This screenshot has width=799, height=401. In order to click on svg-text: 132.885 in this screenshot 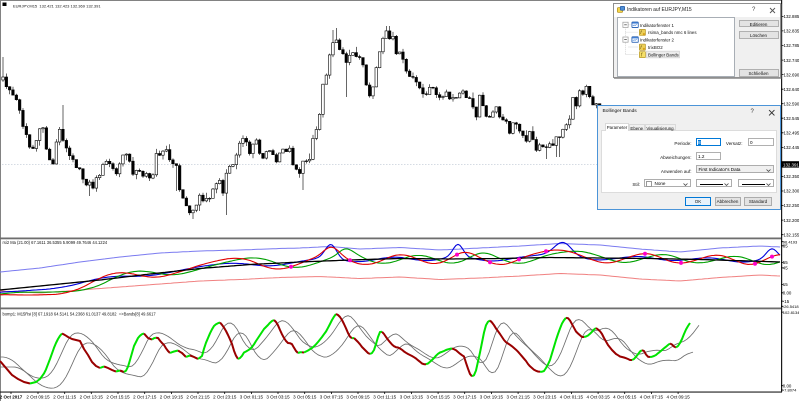, I will do `click(791, 16)`.